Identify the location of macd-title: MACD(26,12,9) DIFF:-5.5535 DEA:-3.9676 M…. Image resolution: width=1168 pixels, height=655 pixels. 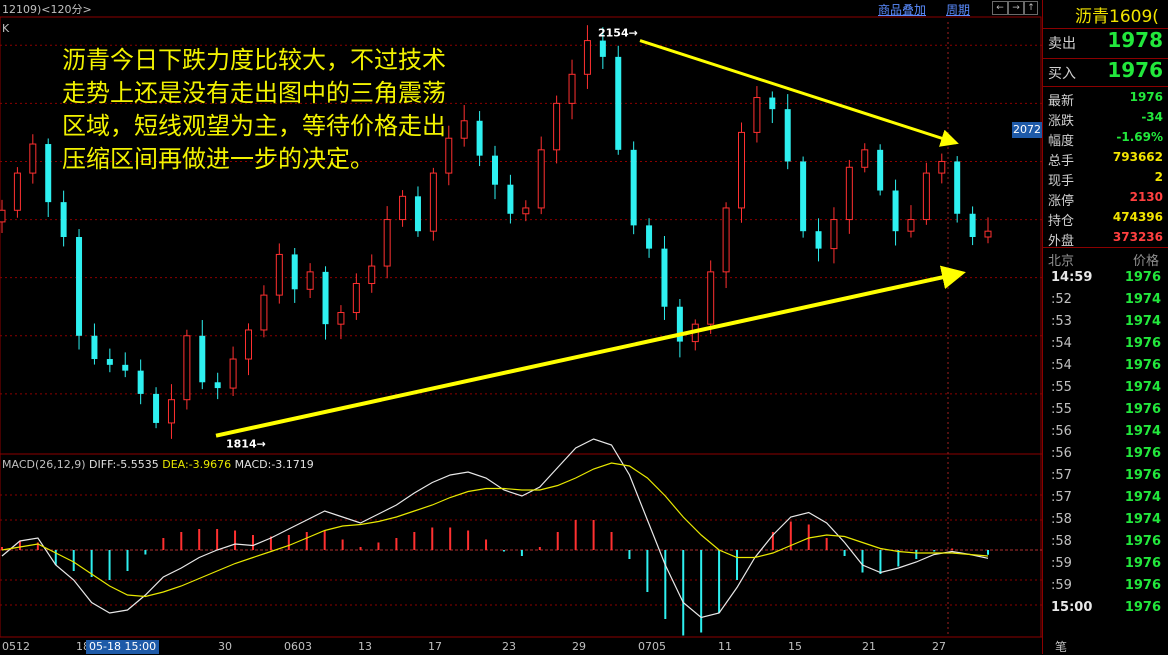
(158, 464).